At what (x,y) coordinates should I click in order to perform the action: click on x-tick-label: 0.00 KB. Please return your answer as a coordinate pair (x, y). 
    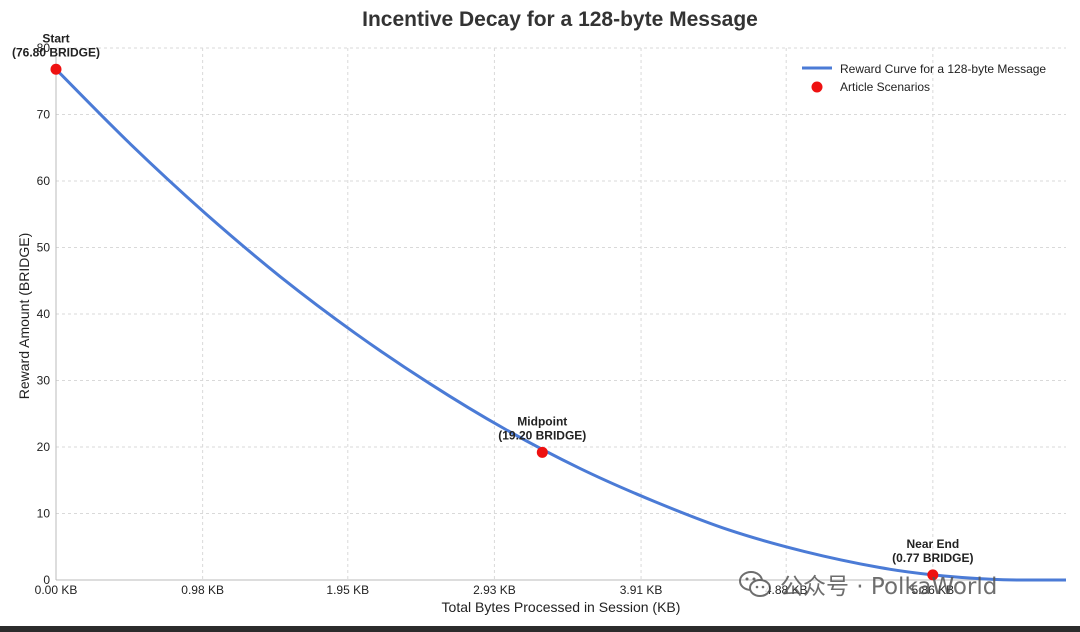
    Looking at the image, I should click on (56, 590).